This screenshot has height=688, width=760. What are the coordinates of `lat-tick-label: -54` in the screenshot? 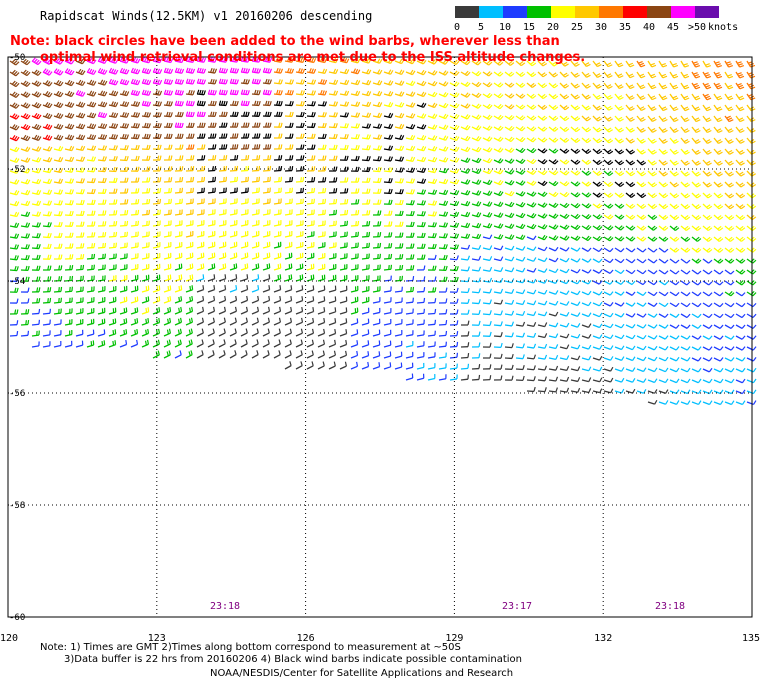 It's located at (17, 282).